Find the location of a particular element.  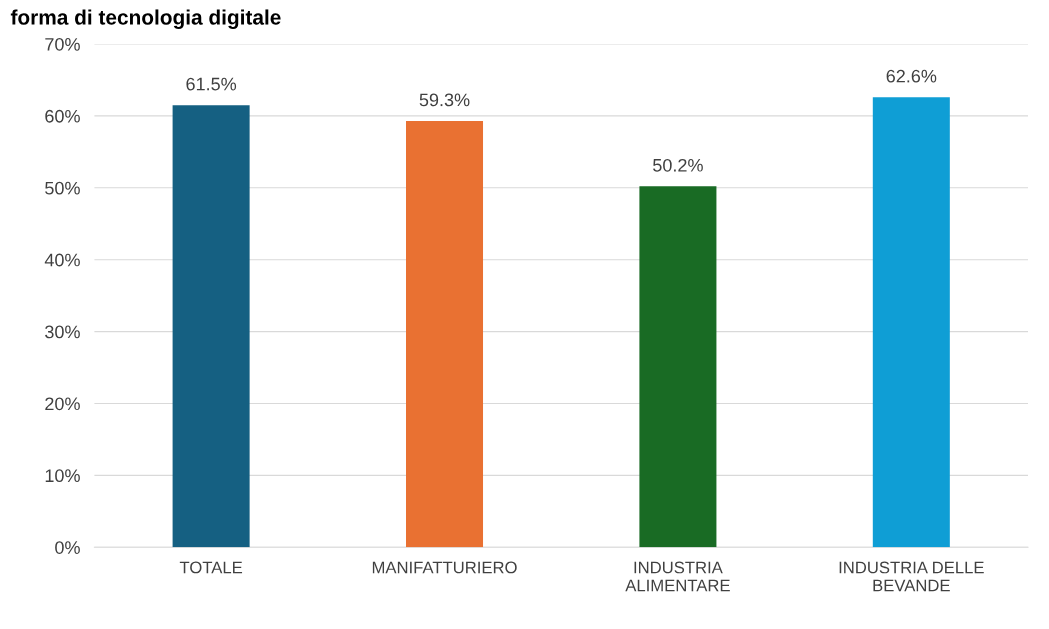

y-tick-label: 50% is located at coordinates (62, 188).